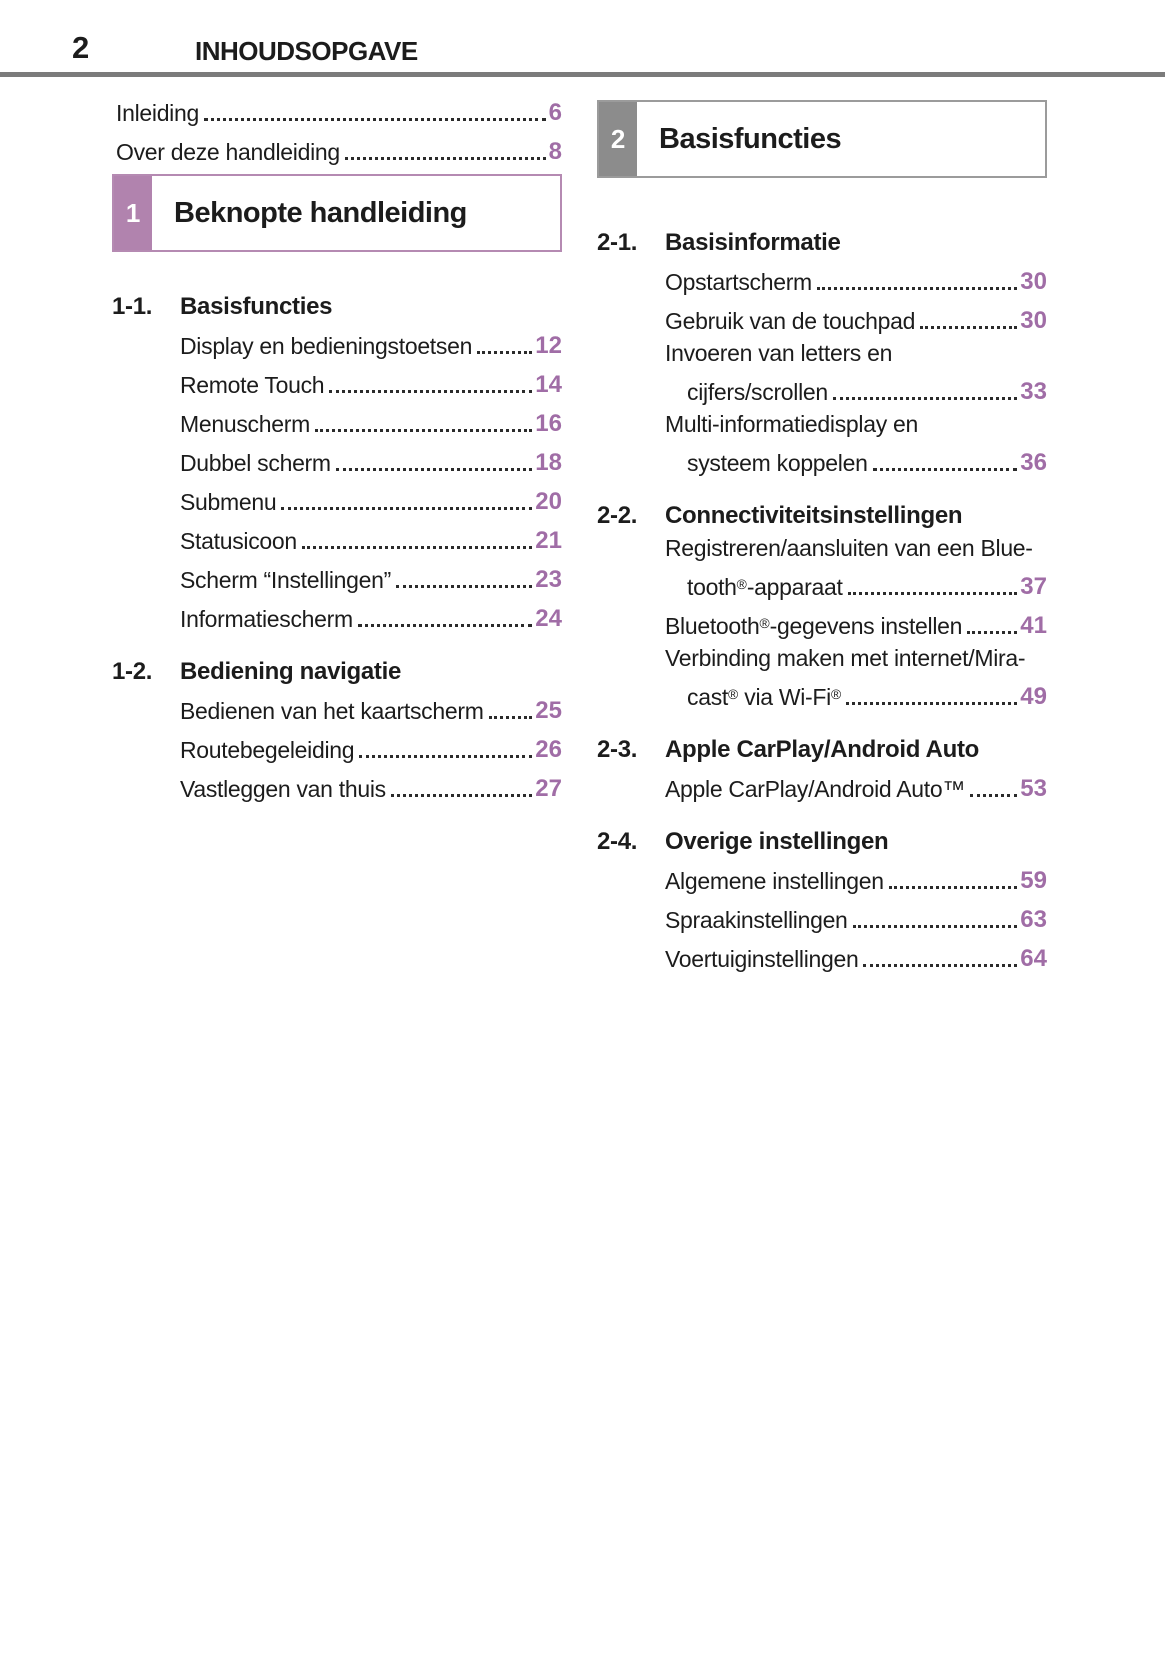 This screenshot has width=1165, height=1653. Describe the element at coordinates (822, 386) in the screenshot. I see `toc-entry: cijfers/scrollen 33` at that location.